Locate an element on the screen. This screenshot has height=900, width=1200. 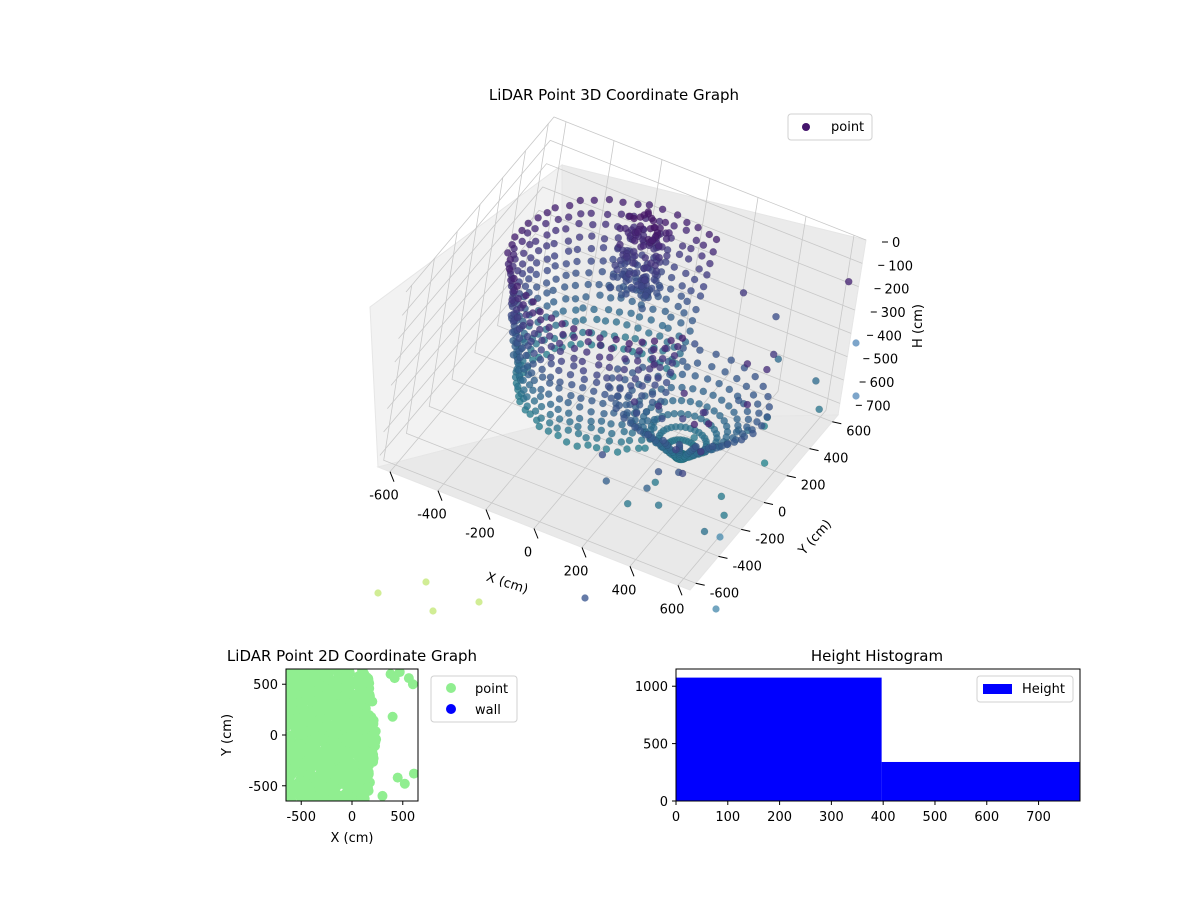
x-tick-label-3d: 600 is located at coordinates (672, 609).